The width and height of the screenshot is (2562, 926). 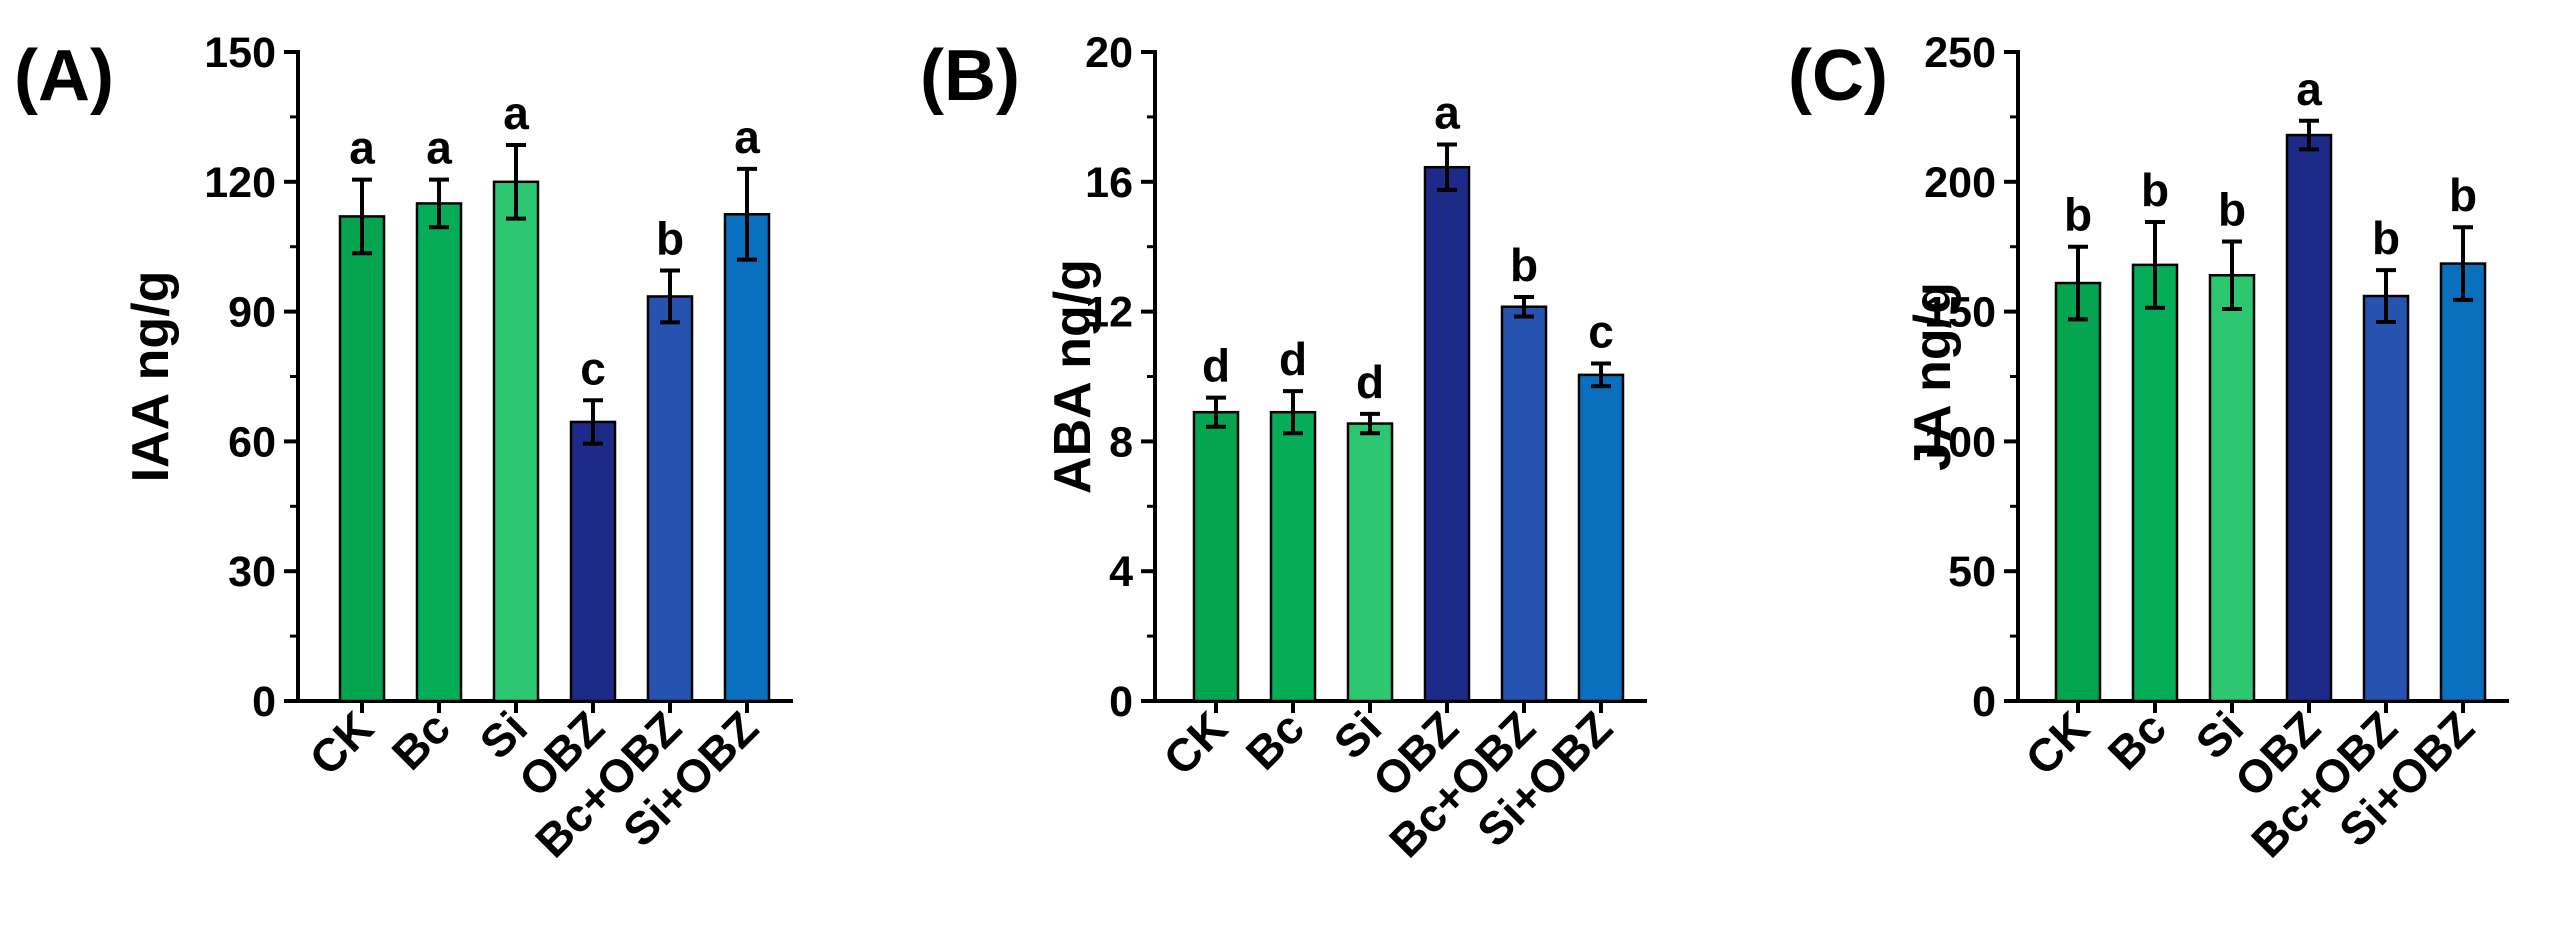 What do you see at coordinates (1121, 572) in the screenshot?
I see `y-tick-label: 4` at bounding box center [1121, 572].